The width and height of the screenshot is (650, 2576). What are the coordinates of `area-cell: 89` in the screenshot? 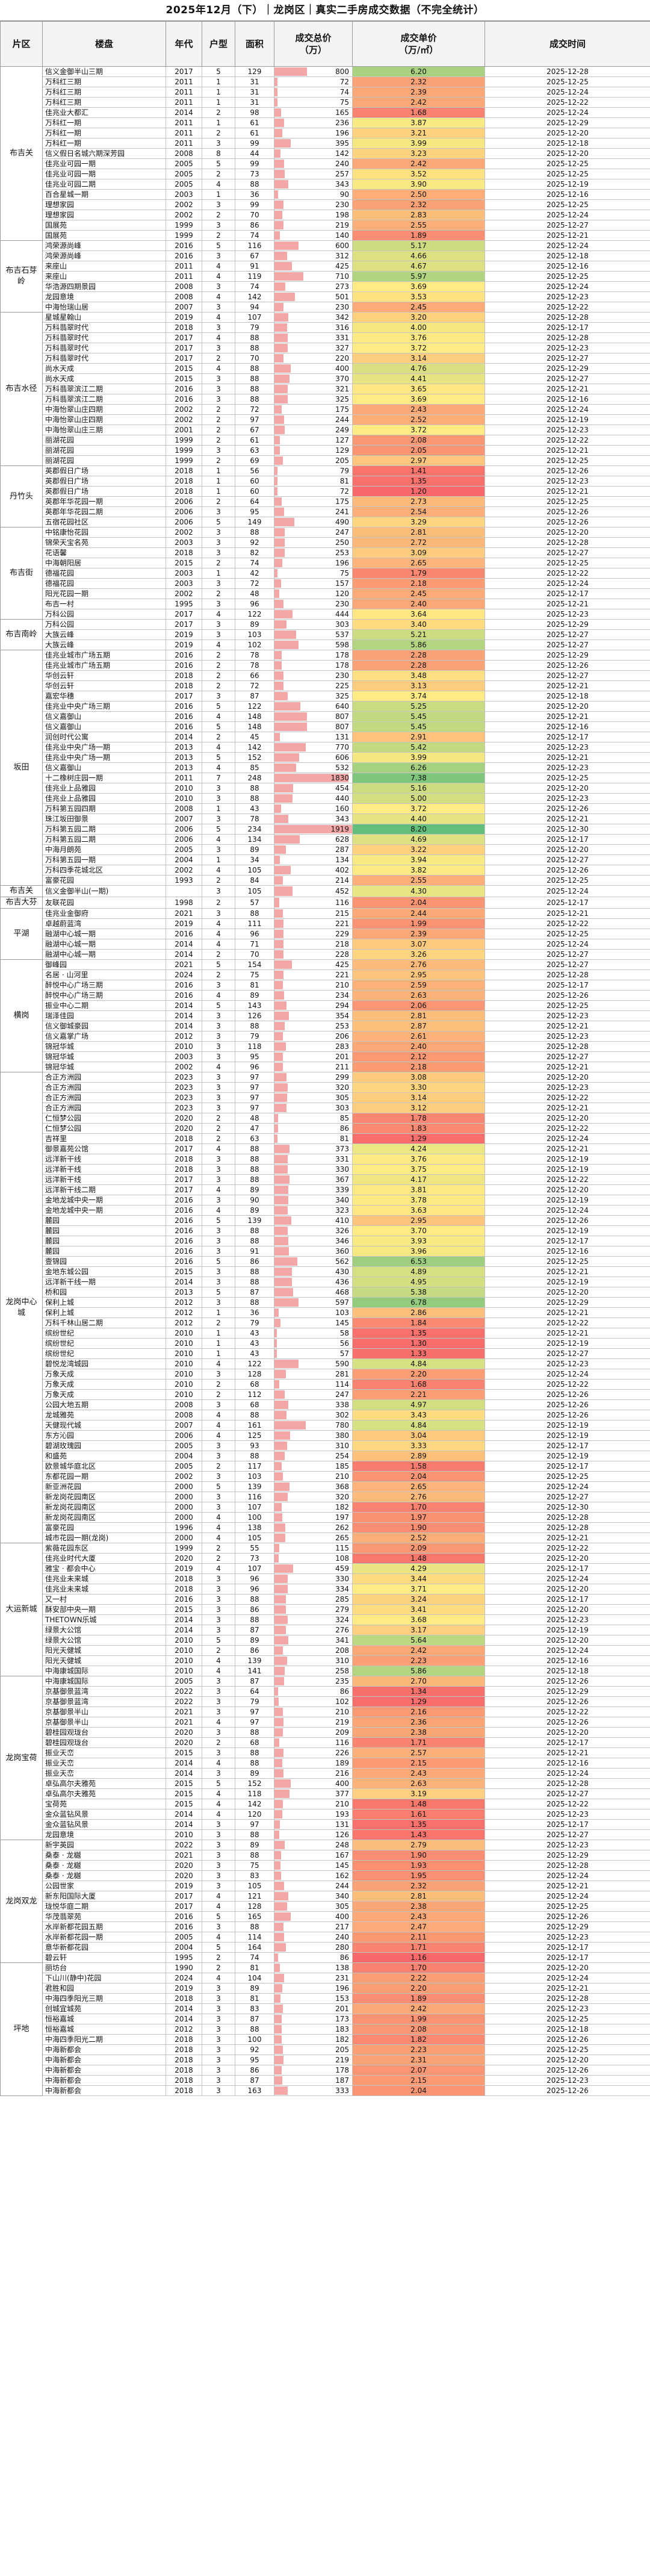 It's located at (255, 1210).